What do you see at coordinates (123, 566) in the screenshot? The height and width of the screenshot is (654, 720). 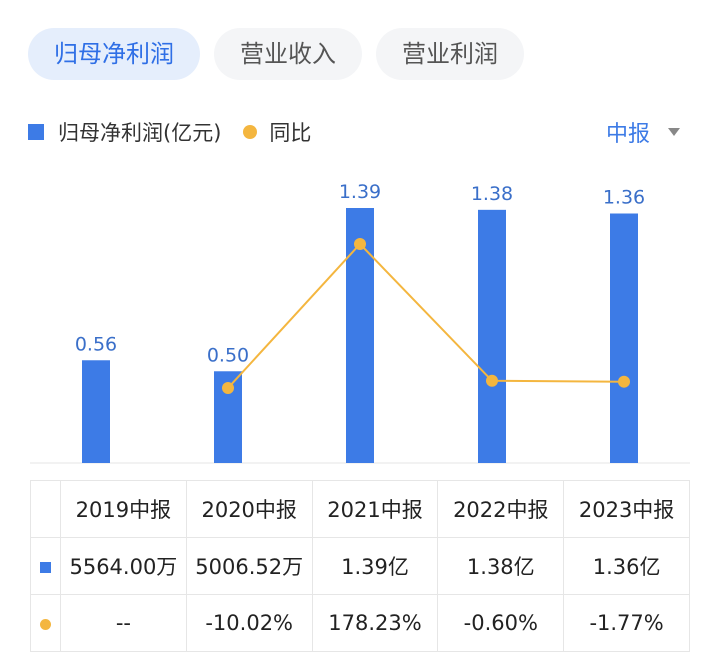 I see `table-cell: 5564.00万` at bounding box center [123, 566].